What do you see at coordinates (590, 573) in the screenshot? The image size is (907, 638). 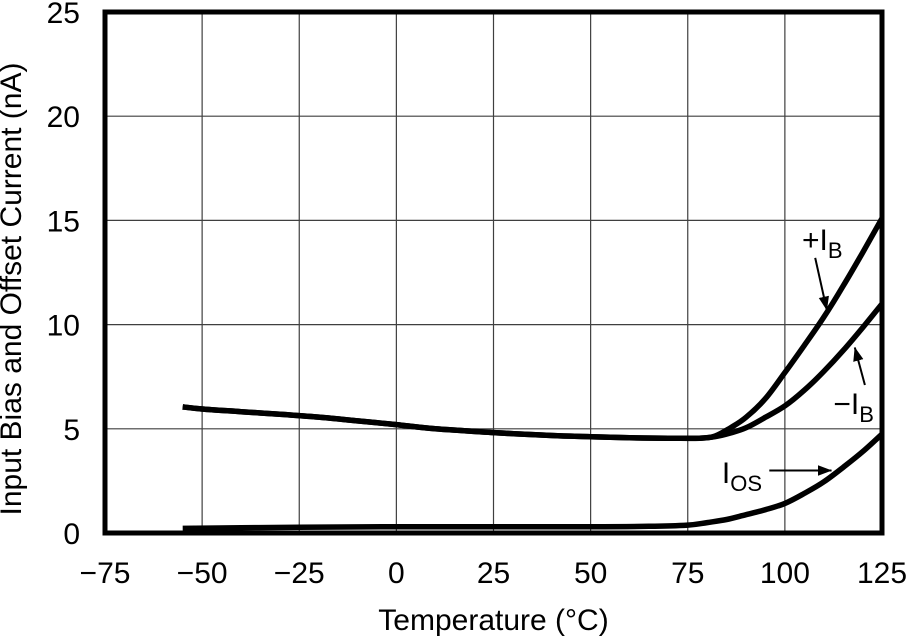 I see `x-tick-label: 50` at bounding box center [590, 573].